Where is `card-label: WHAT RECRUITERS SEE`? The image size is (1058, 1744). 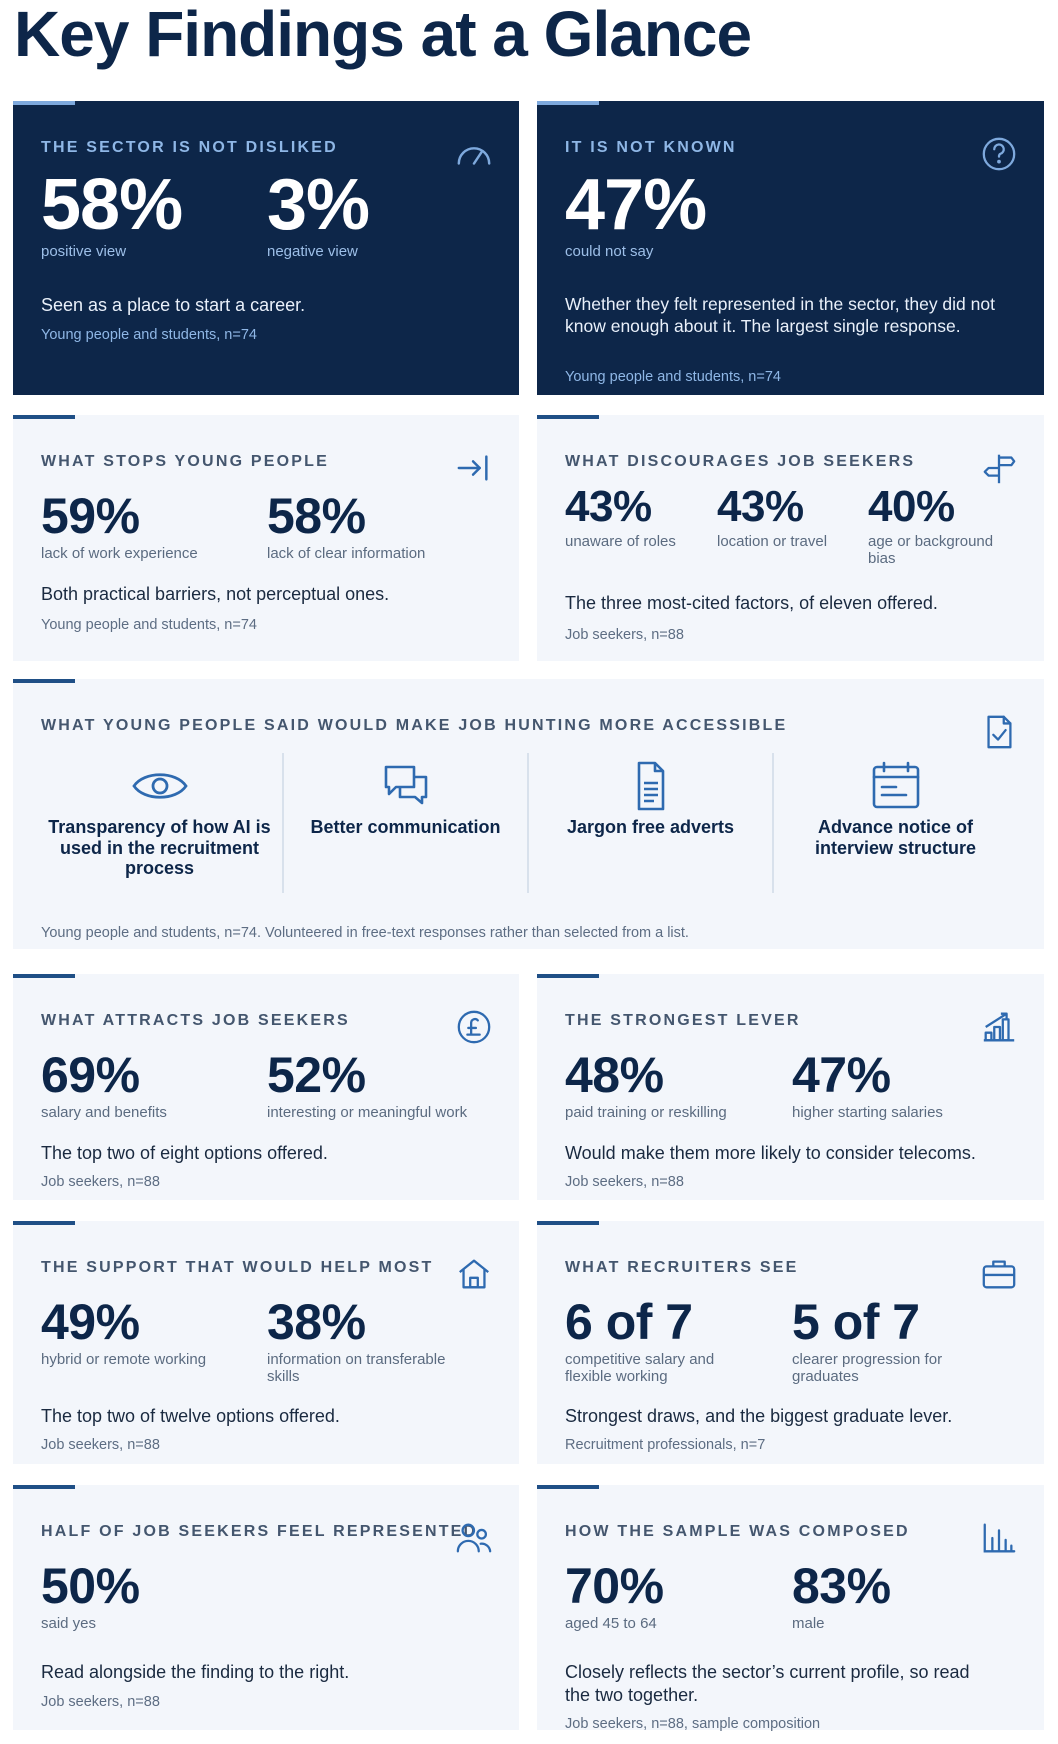 card-label: WHAT RECRUITERS SEE is located at coordinates (682, 1267).